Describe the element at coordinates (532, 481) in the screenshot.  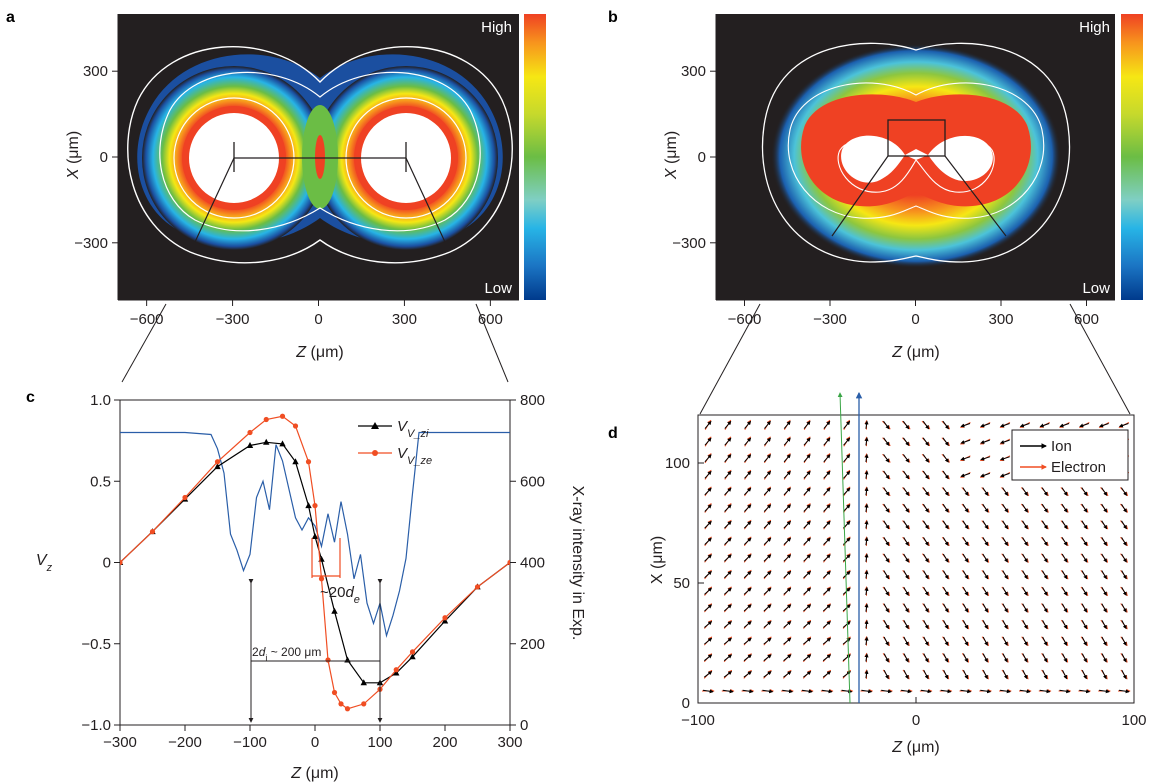
I see `c-ytick-right-label: 600` at that location.